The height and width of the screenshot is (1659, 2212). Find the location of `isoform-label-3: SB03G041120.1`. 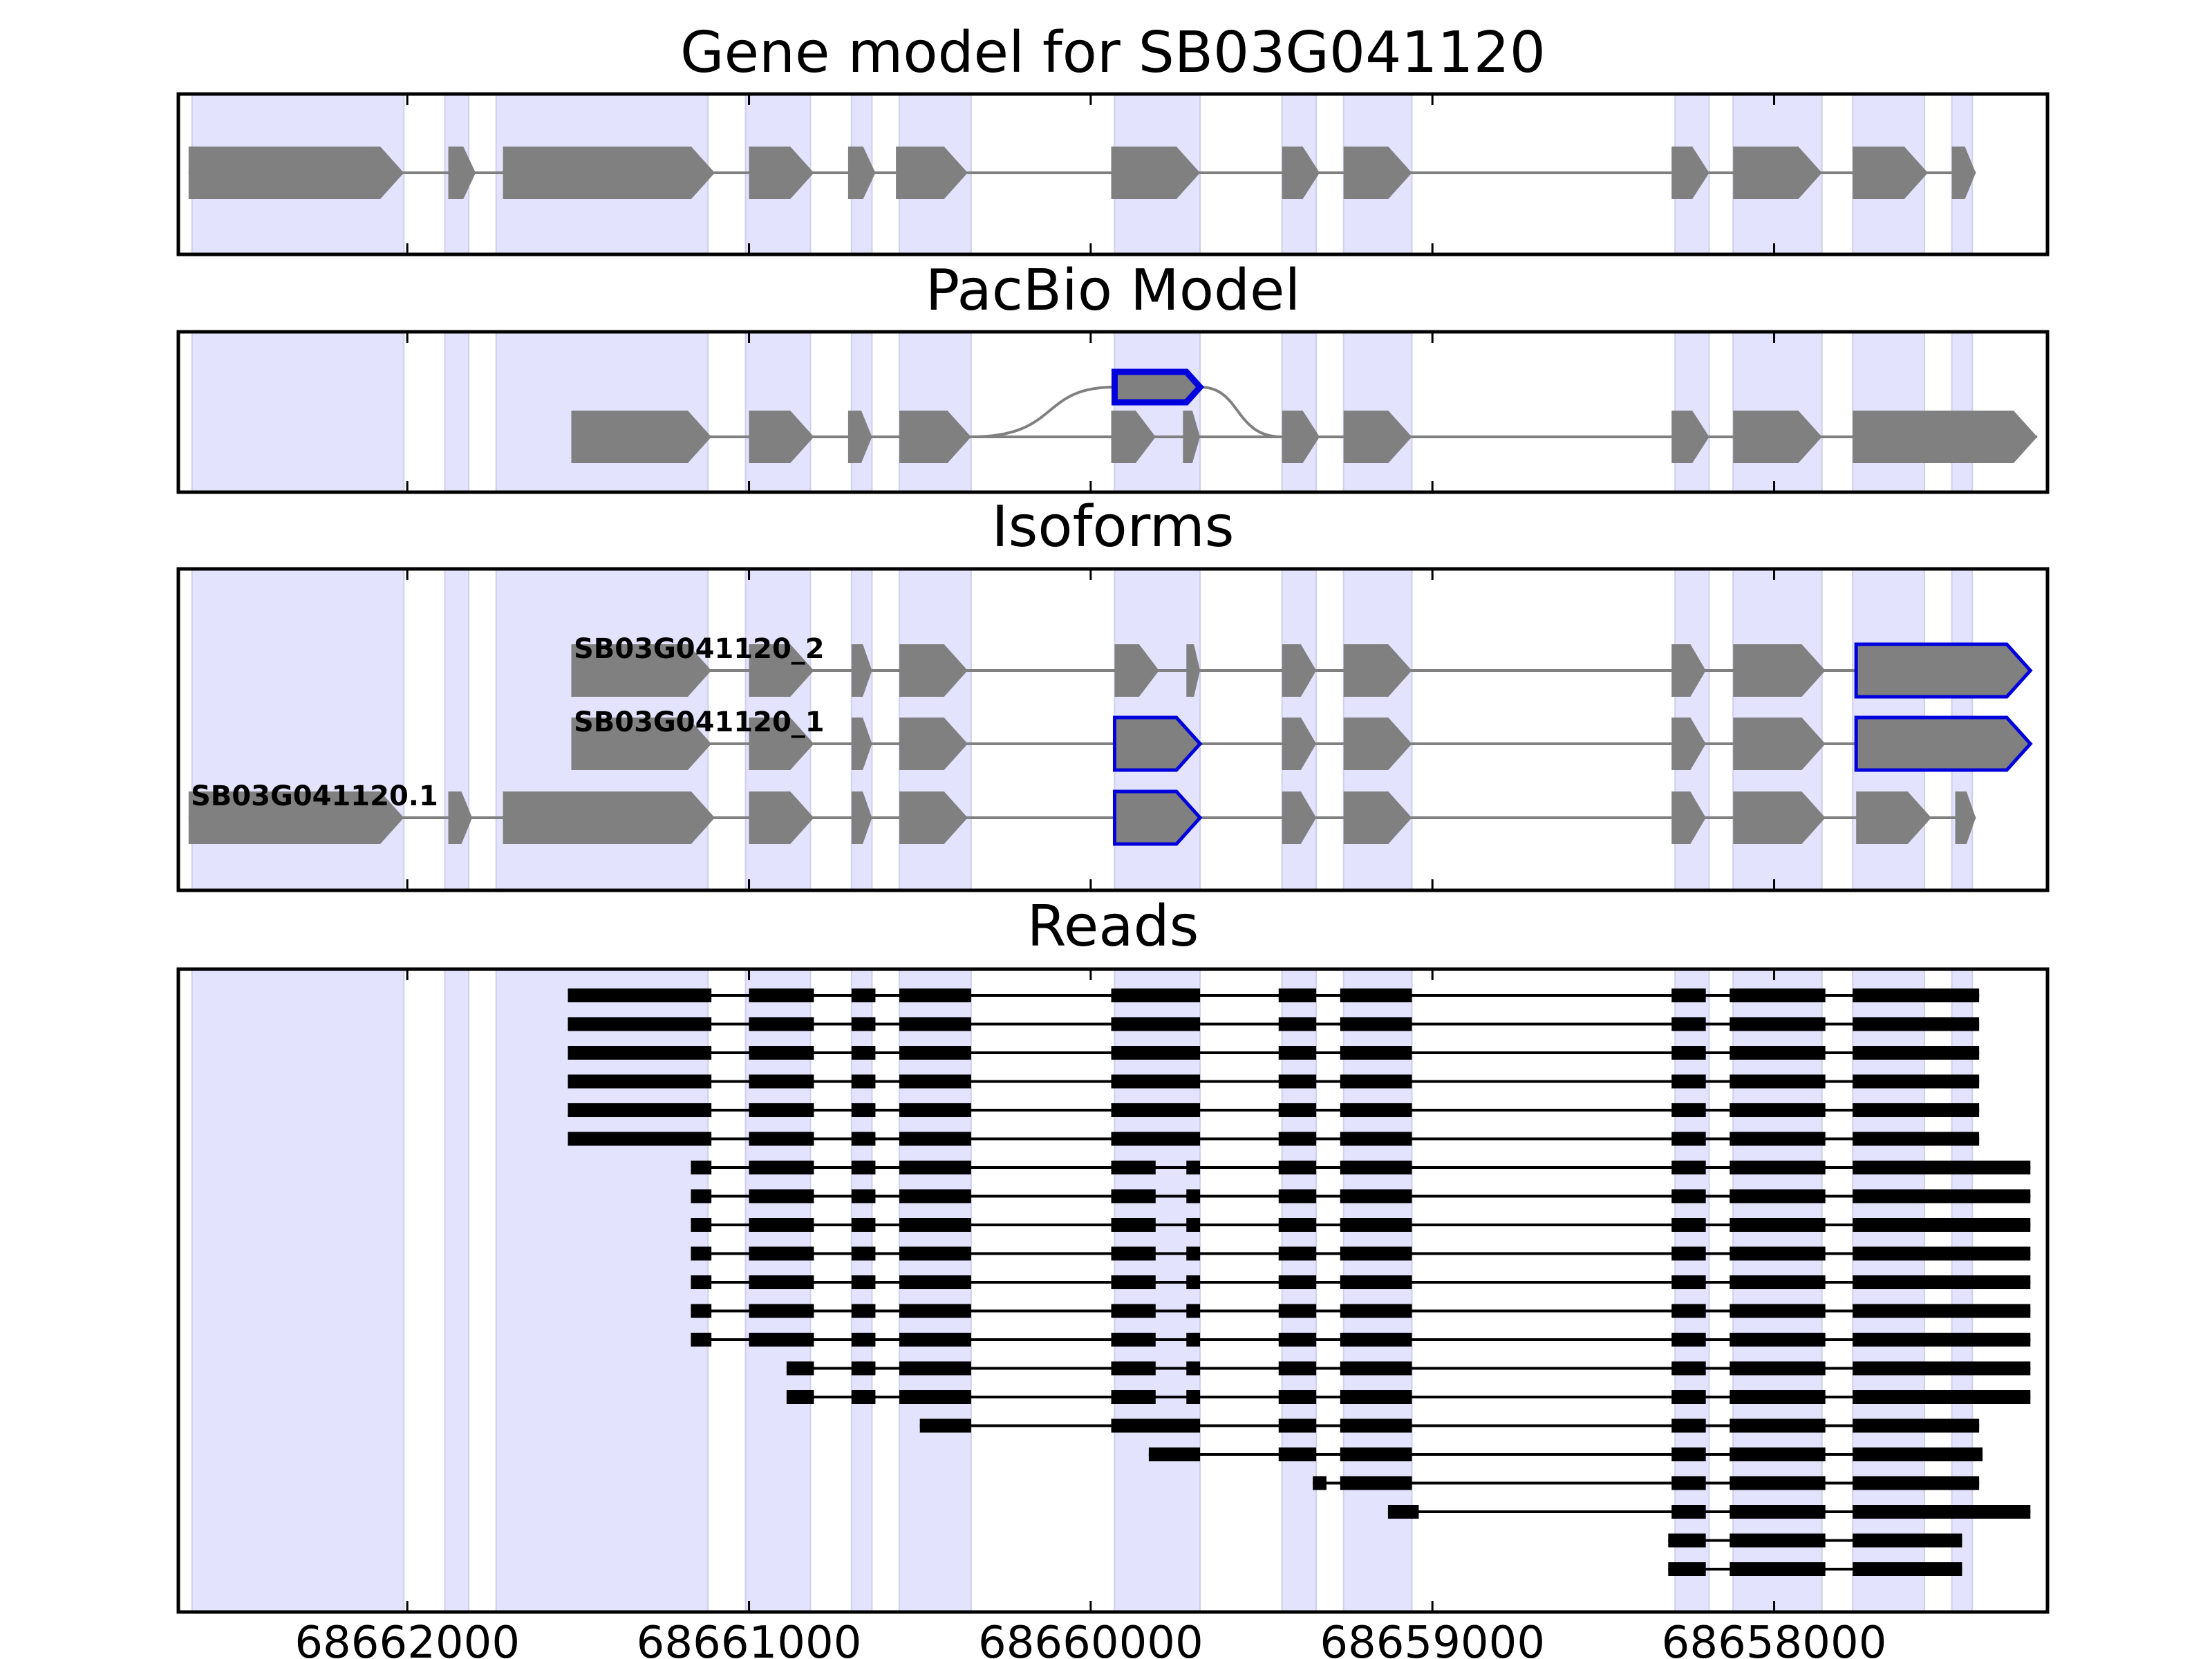

isoform-label-3: SB03G041120.1 is located at coordinates (314, 796).